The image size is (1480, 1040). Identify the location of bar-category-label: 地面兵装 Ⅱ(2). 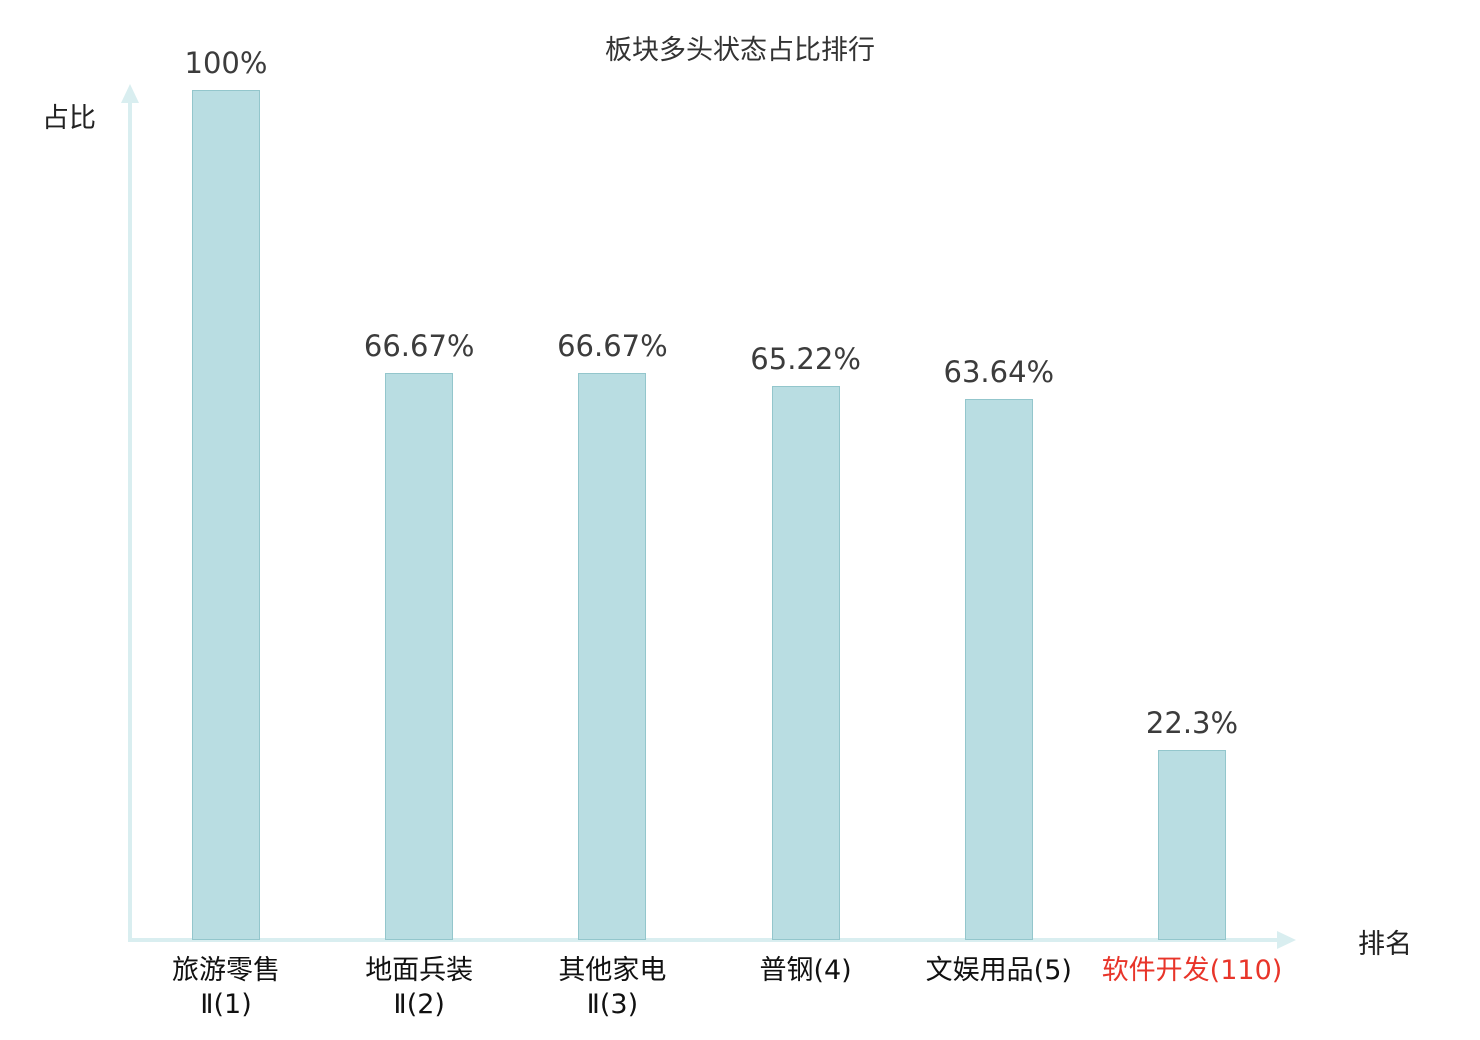
(419, 988).